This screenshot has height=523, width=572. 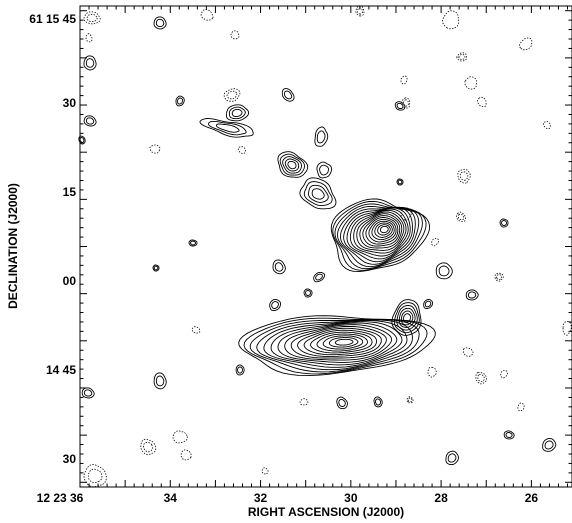 What do you see at coordinates (60, 498) in the screenshot?
I see `x-tick-label: 12 23 36` at bounding box center [60, 498].